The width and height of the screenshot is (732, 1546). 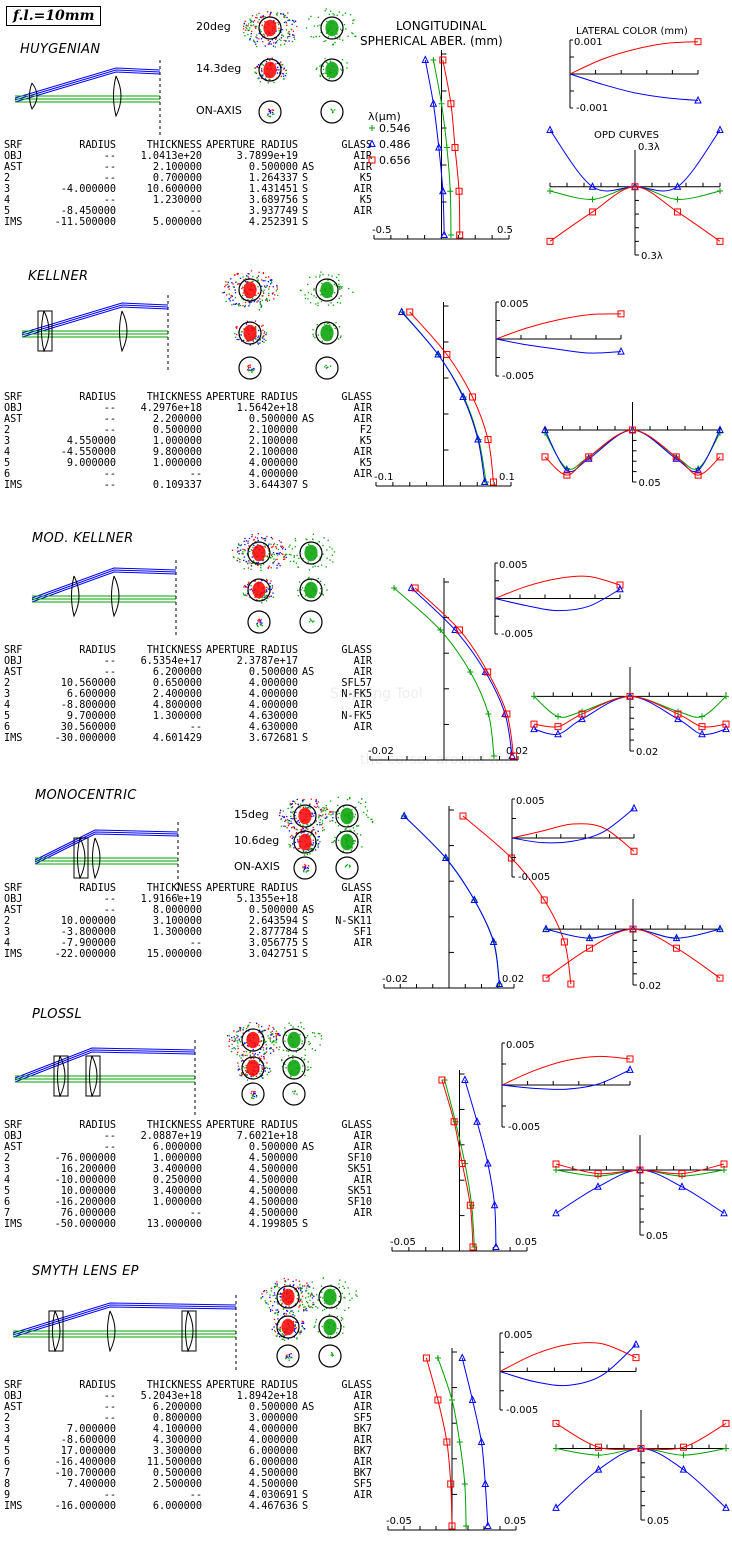 I want to click on table-cell: 6, so click(x=7, y=474).